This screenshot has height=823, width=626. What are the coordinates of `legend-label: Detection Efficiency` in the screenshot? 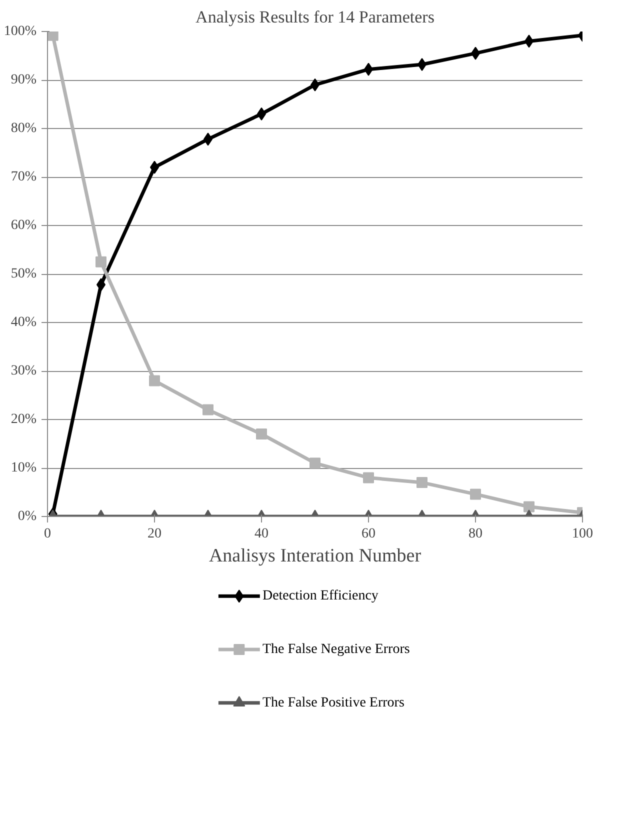 It's located at (320, 596).